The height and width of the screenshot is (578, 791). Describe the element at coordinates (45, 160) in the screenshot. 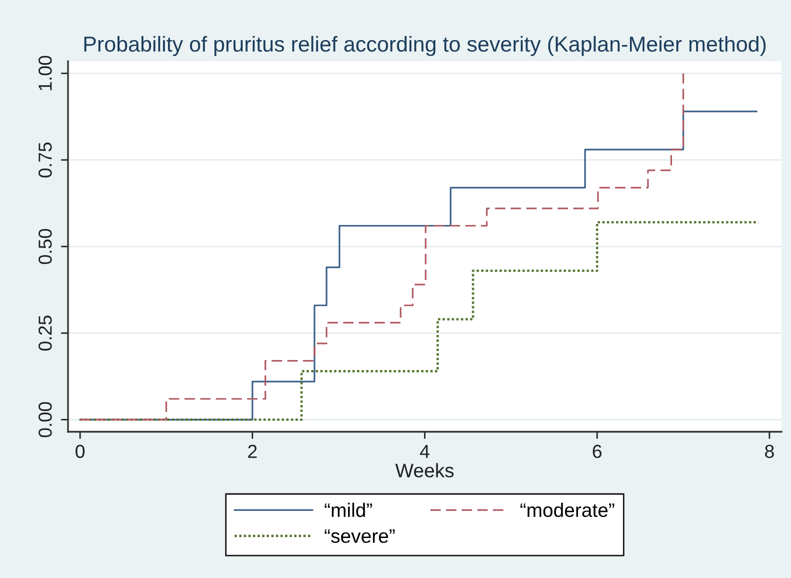

I see `y-tick-label: 0.75` at that location.